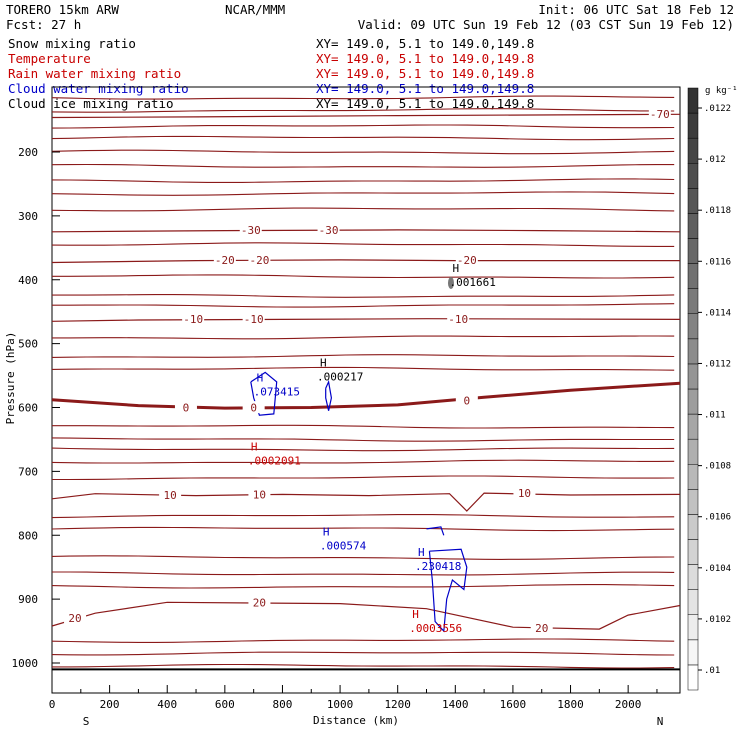 This screenshot has height=740, width=740. Describe the element at coordinates (425, 103) in the screenshot. I see `field-xy-cloud-ice: XY= 149.0, 5.1 to 149.0,149.8` at that location.